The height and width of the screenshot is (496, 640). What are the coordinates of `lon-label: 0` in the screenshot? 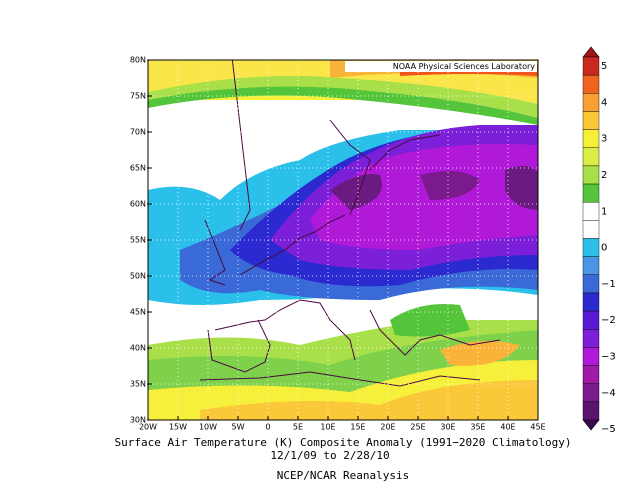 It's located at (267, 427).